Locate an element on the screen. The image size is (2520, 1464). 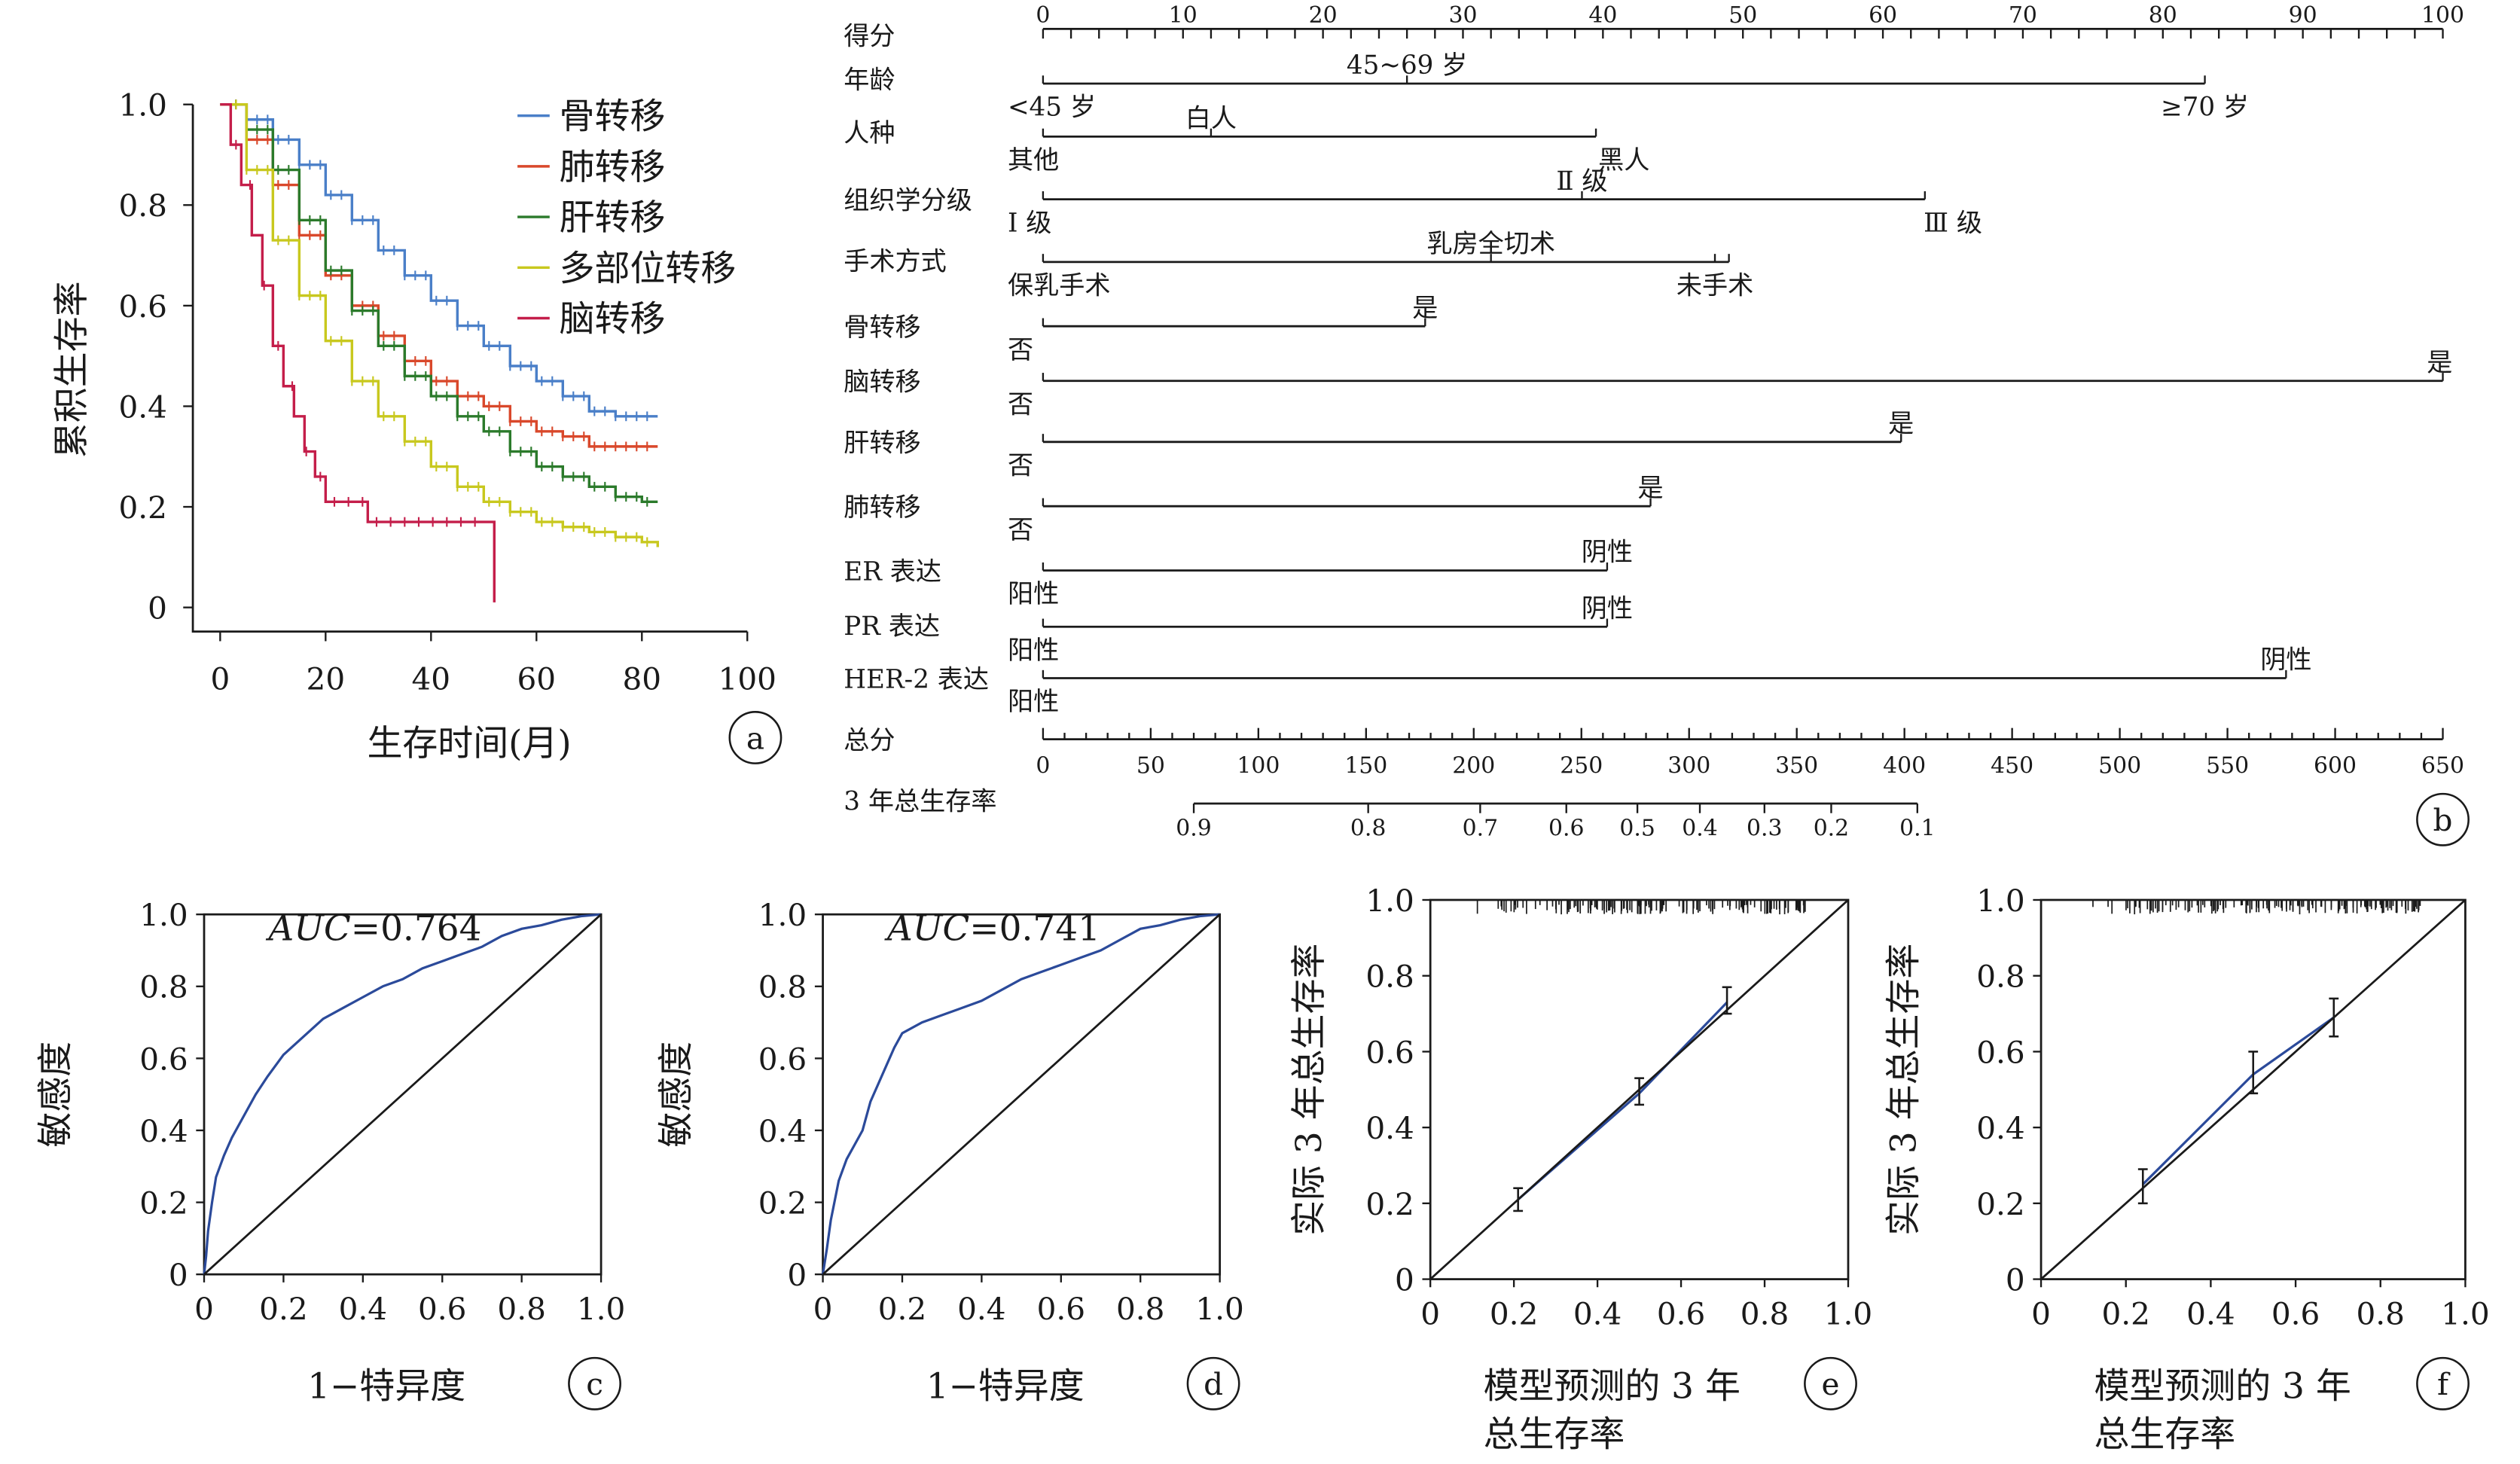
panel-a-x-tick-label: 40 is located at coordinates (431, 678).